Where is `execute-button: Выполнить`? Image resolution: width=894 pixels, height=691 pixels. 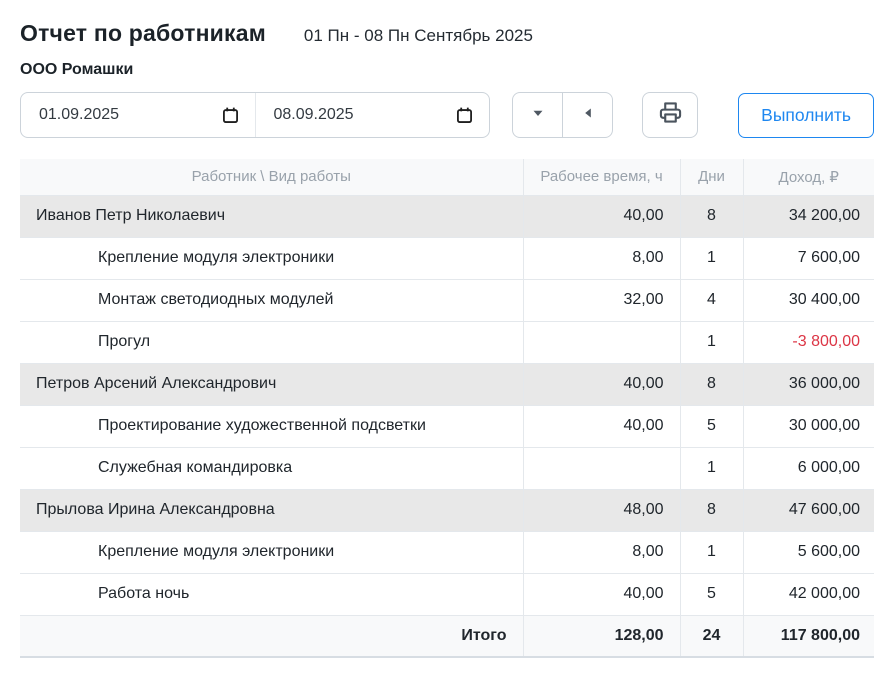 execute-button: Выполнить is located at coordinates (806, 115).